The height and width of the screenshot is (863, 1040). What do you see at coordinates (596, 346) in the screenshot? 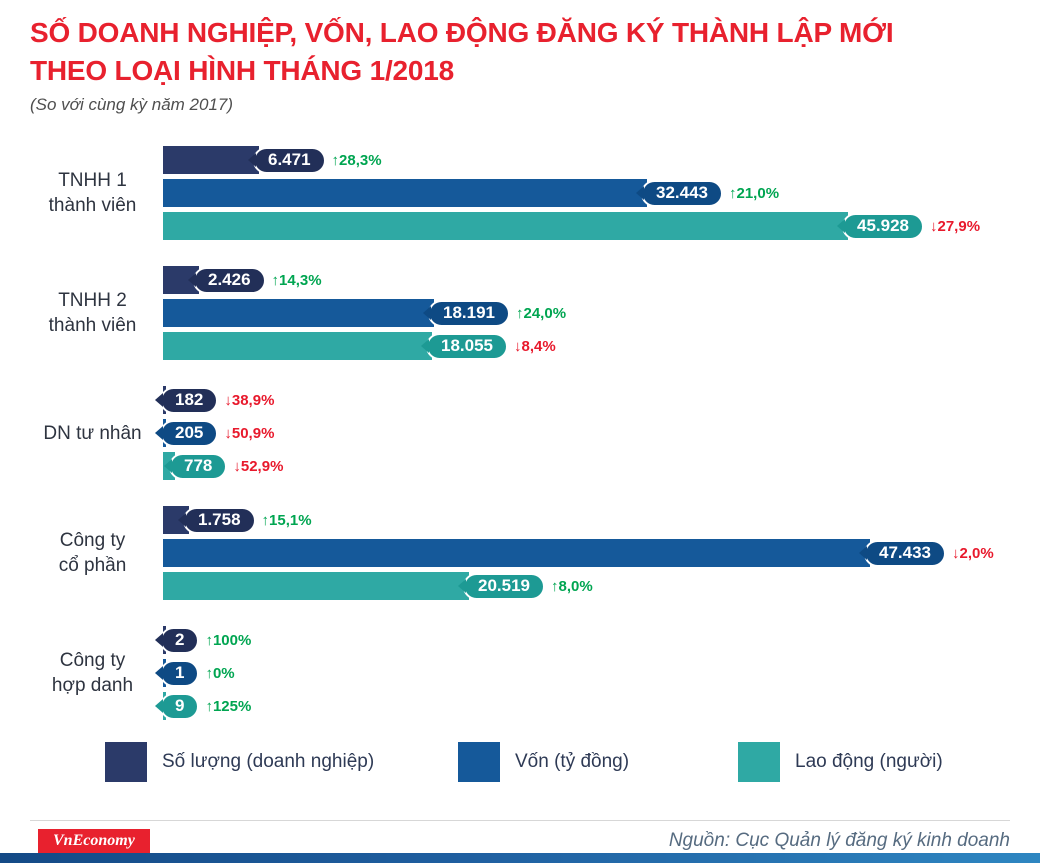
I see `bar-row: 18.055 ↓8,4%` at bounding box center [596, 346].